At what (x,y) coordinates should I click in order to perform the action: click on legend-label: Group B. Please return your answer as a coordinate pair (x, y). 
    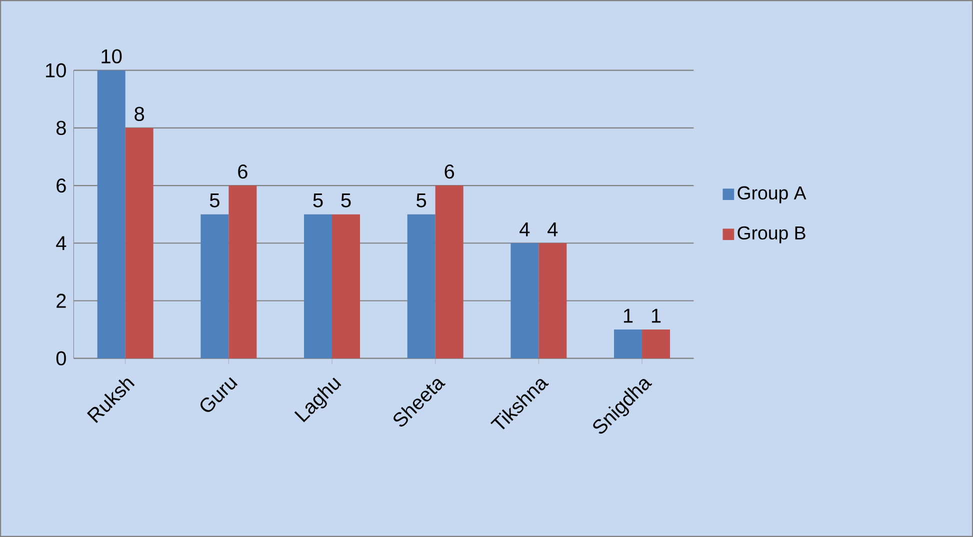
    Looking at the image, I should click on (772, 235).